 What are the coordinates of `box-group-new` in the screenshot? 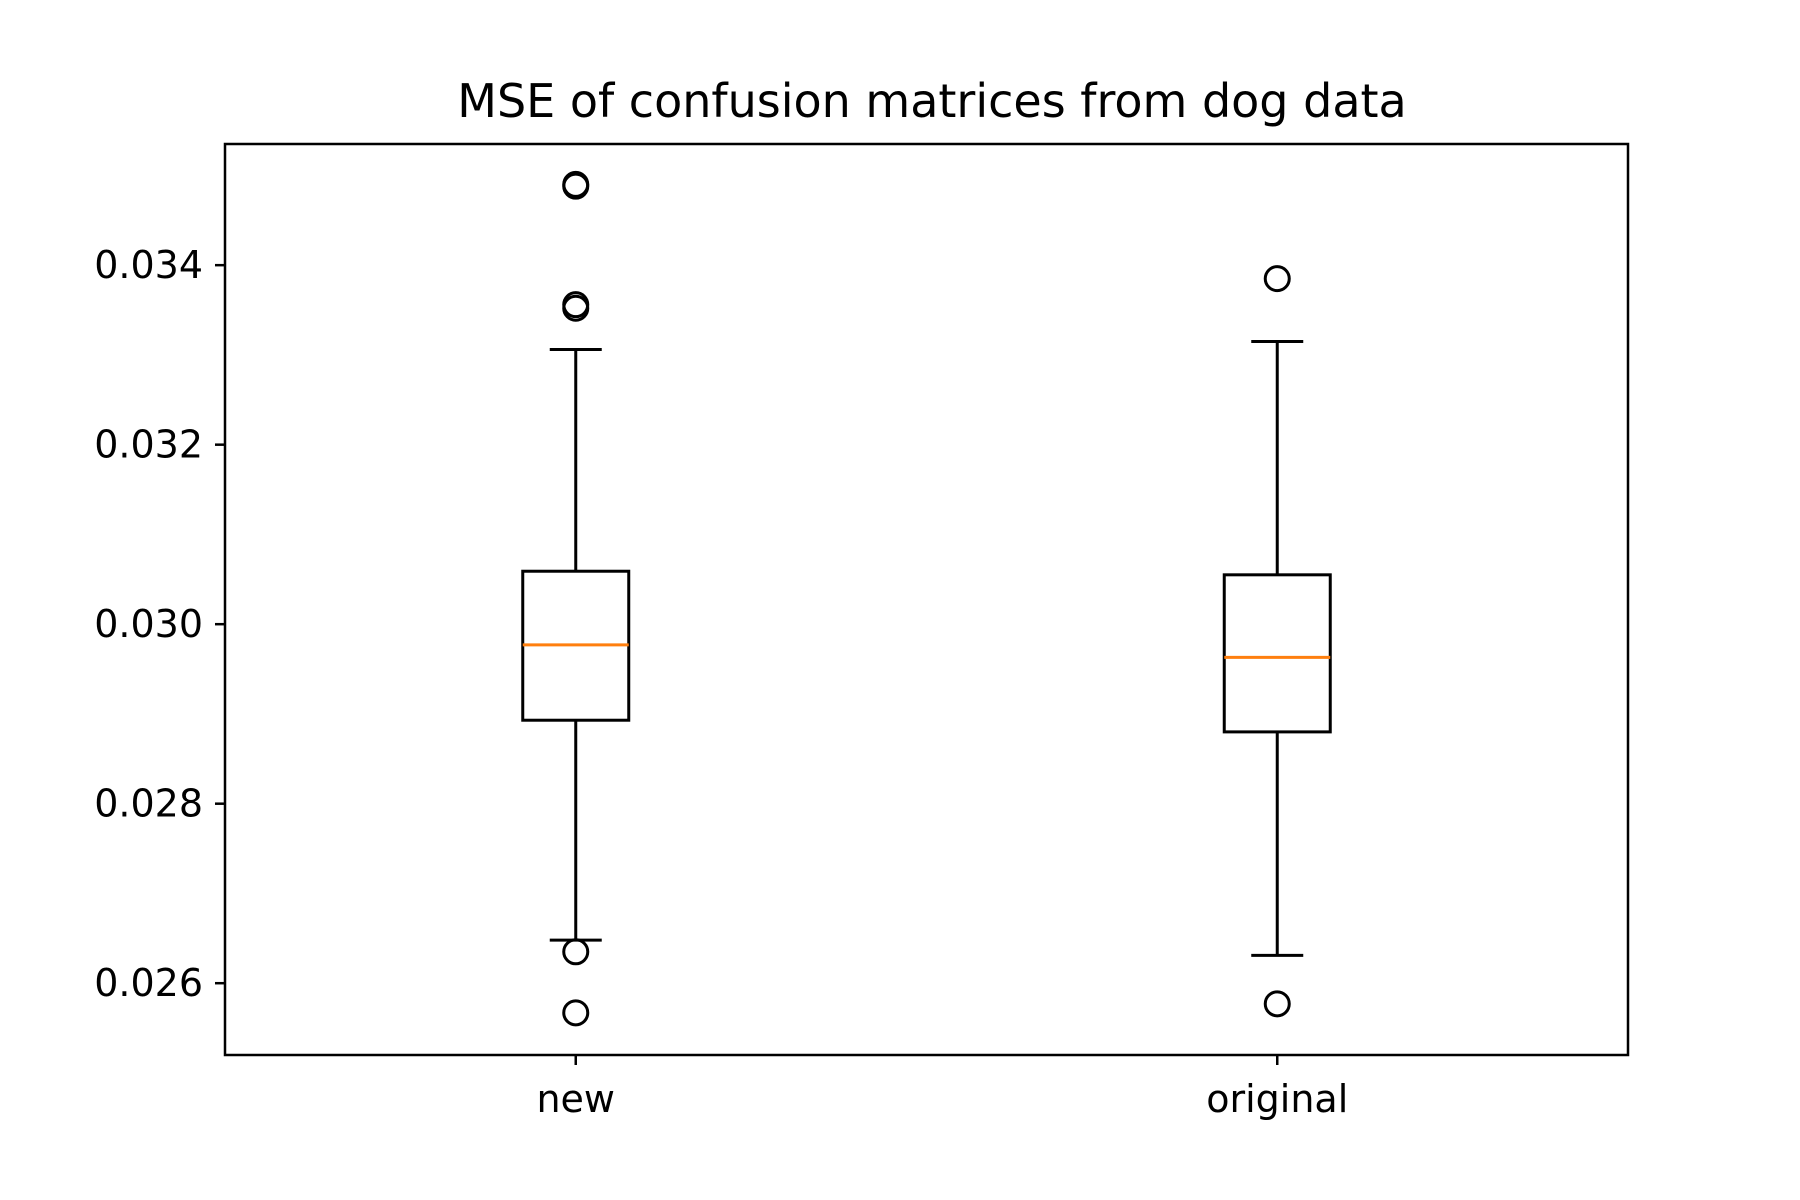 It's located at (576, 598).